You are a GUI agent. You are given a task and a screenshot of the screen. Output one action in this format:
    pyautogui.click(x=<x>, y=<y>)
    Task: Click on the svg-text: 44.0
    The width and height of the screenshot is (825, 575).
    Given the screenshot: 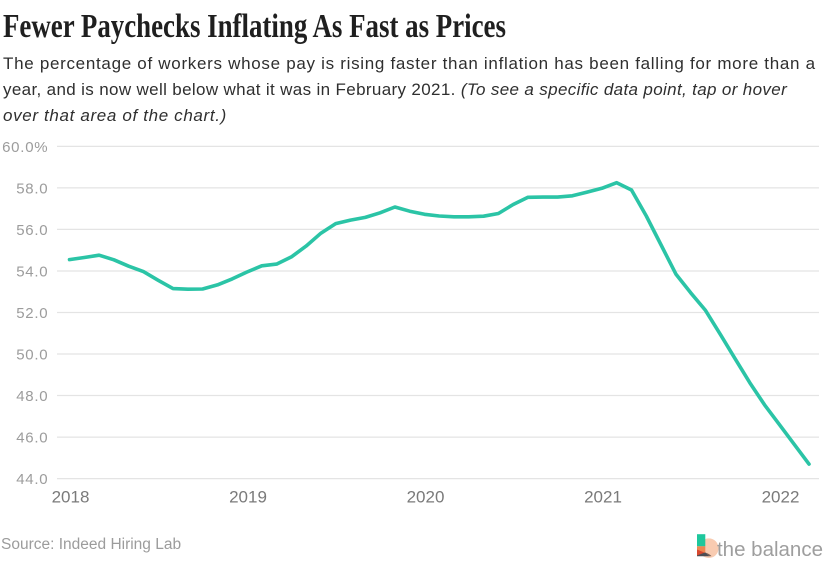 What is the action you would take?
    pyautogui.click(x=32, y=479)
    